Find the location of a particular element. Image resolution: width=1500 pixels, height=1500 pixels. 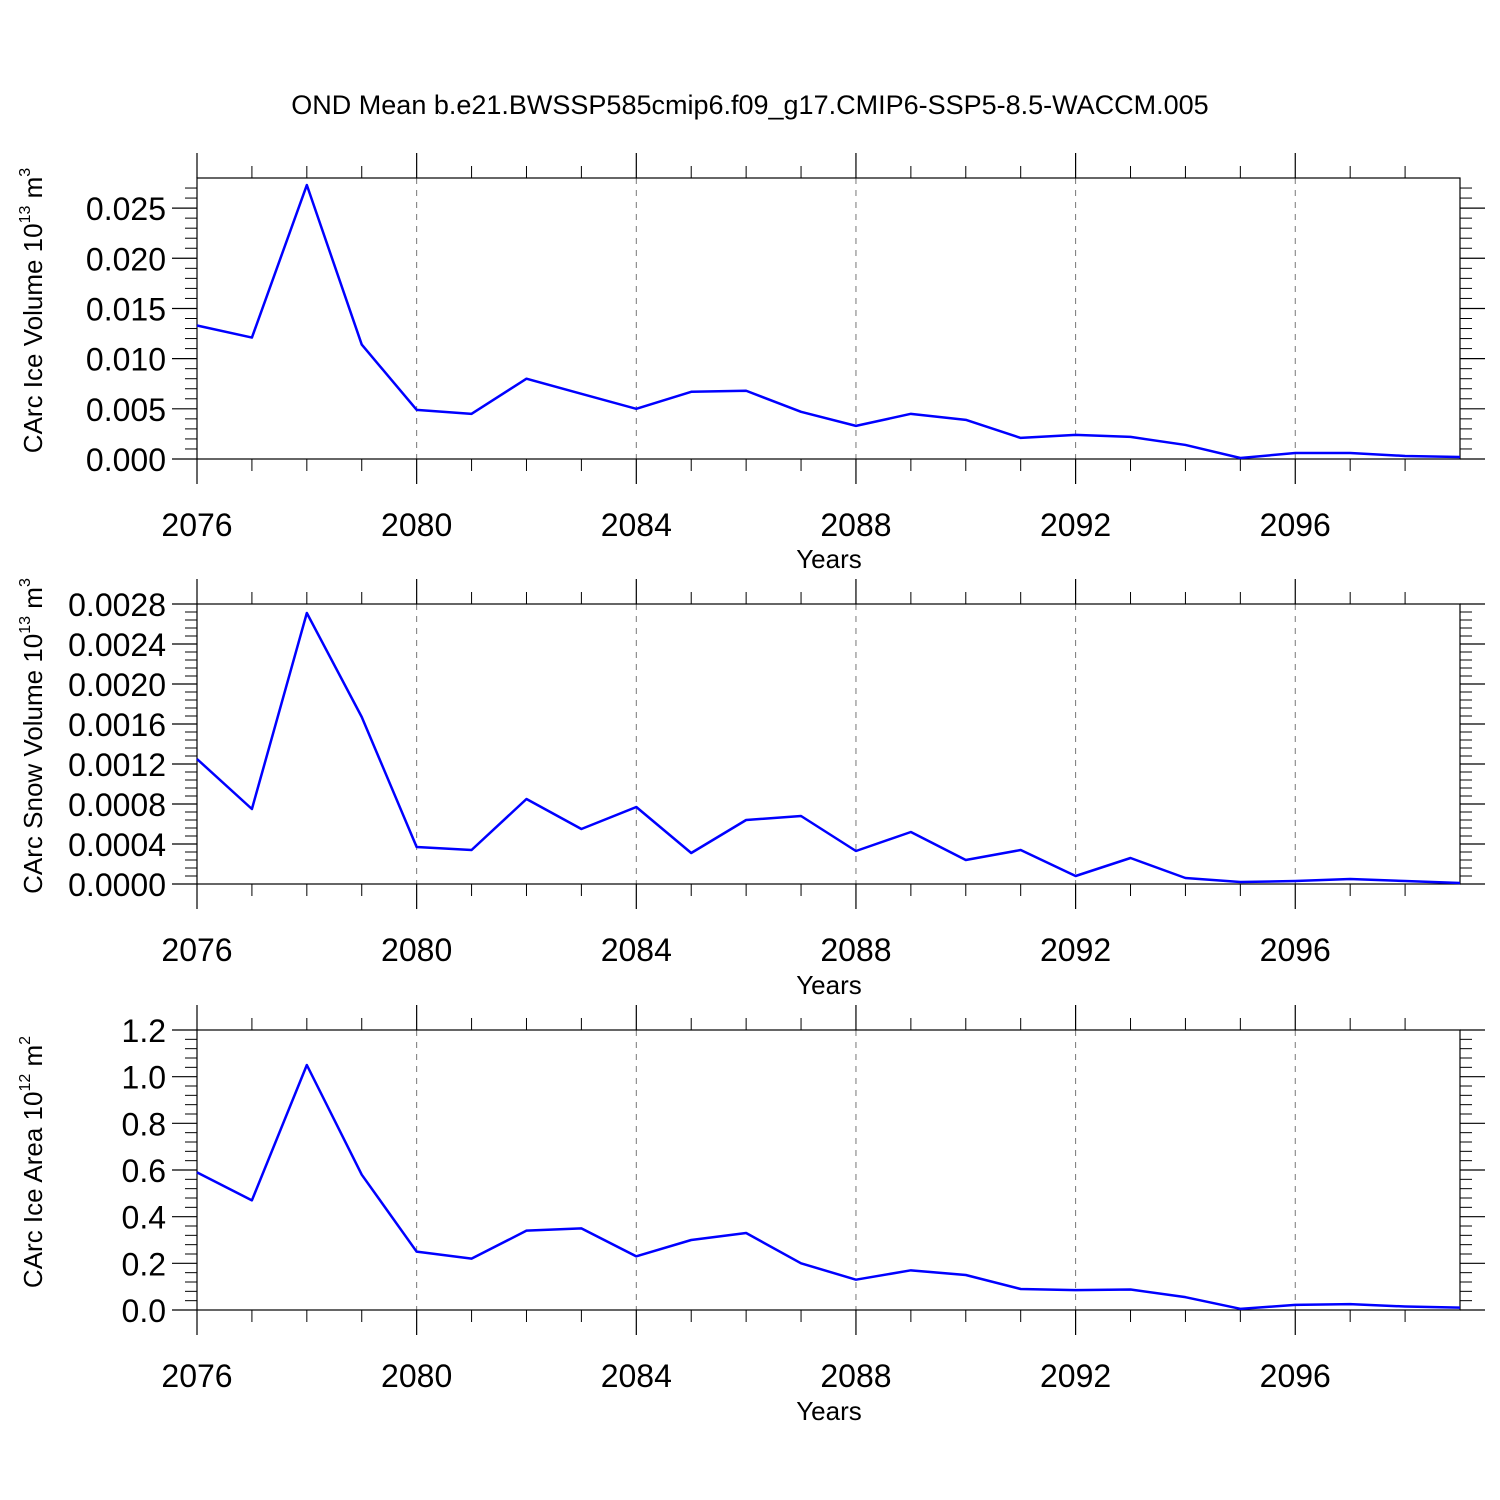

y-tick-label: 0.010 is located at coordinates (126, 360).